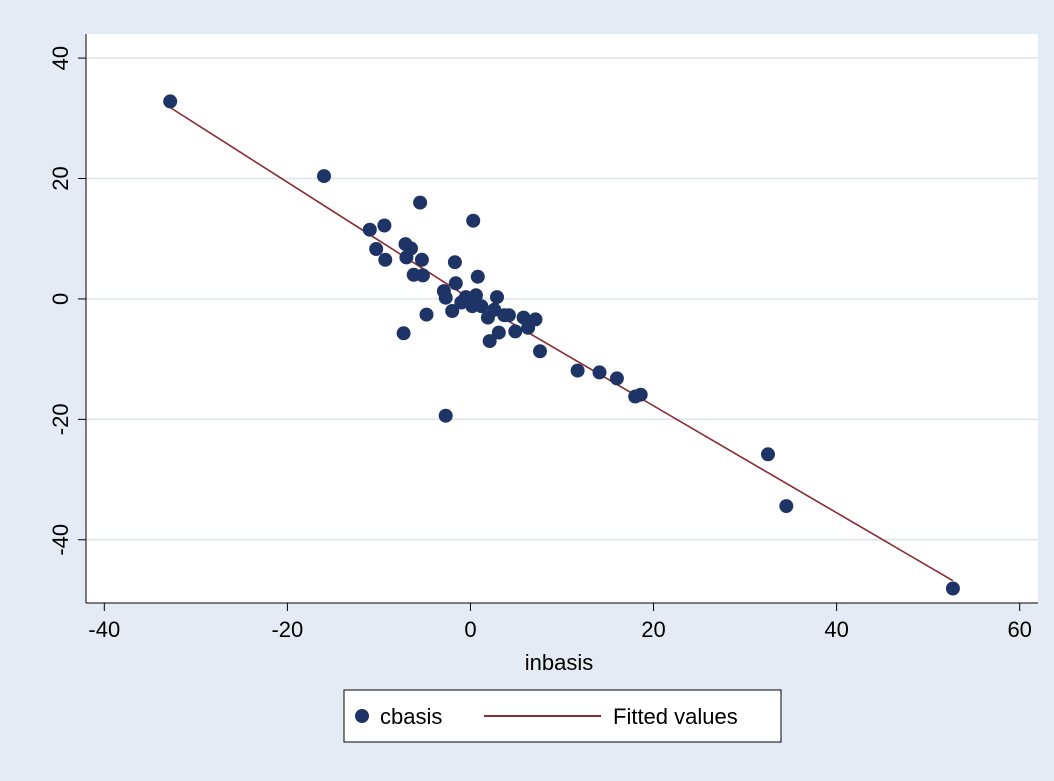 This screenshot has width=1054, height=781. I want to click on x-tick-label: 60, so click(1019, 629).